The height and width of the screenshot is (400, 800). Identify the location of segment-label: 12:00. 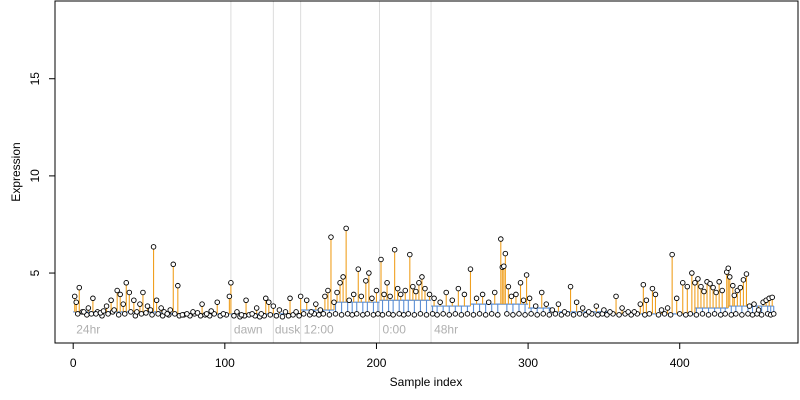
(319, 329).